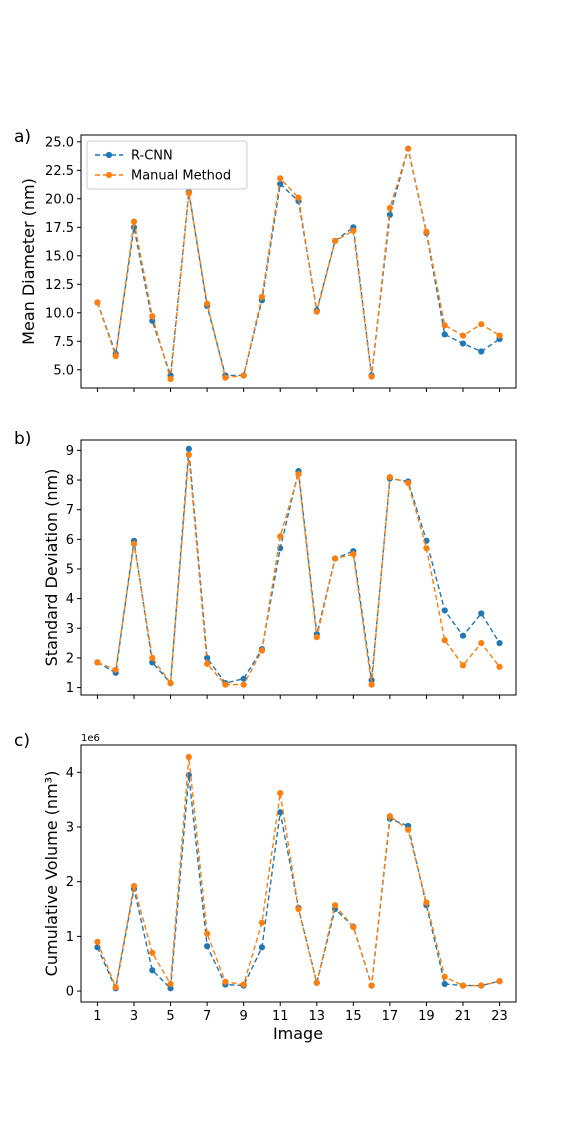 This screenshot has width=572, height=1125. Describe the element at coordinates (499, 1016) in the screenshot. I see `x-tick-label: 23` at that location.